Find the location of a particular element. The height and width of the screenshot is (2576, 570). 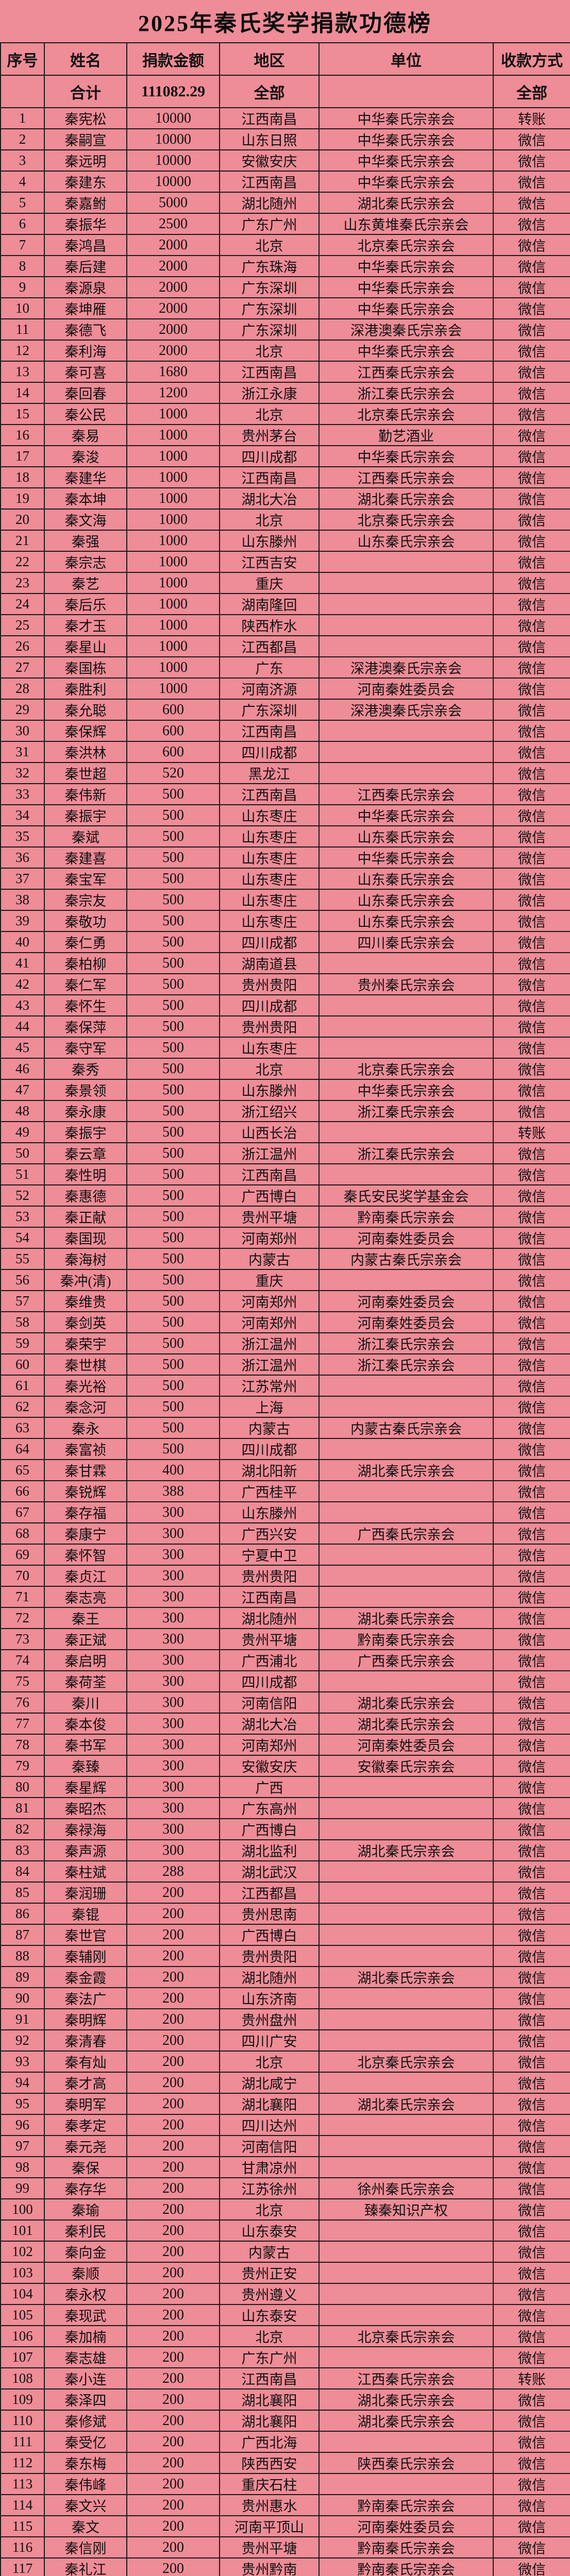

row-index: 63 is located at coordinates (22, 1428).